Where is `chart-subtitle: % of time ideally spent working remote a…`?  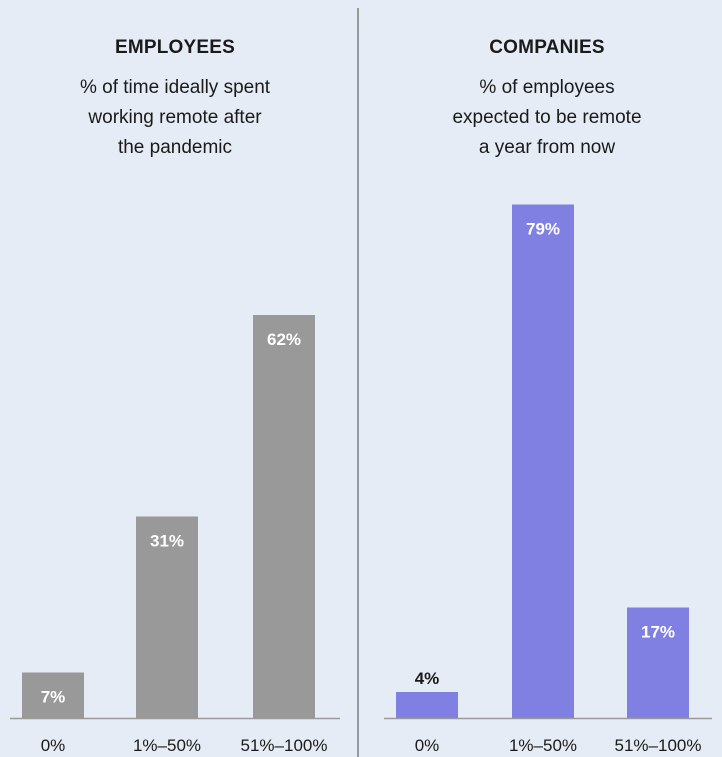 chart-subtitle: % of time ideally spent working remote a… is located at coordinates (175, 117).